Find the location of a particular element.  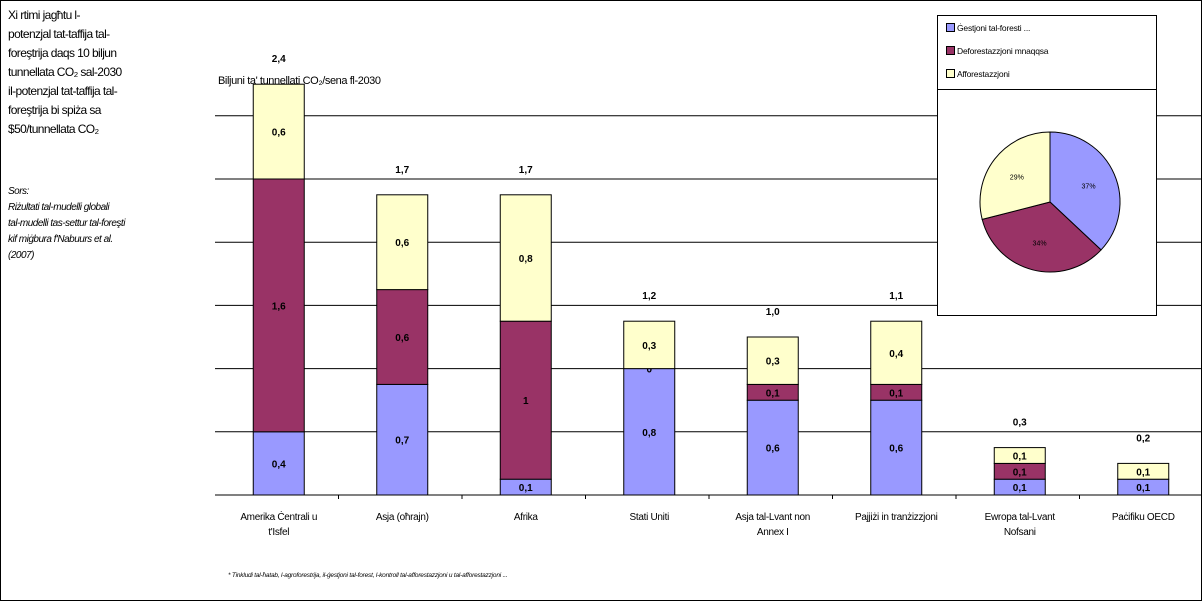

source-line: Riżultati tal-mudelli globali is located at coordinates (59, 207).